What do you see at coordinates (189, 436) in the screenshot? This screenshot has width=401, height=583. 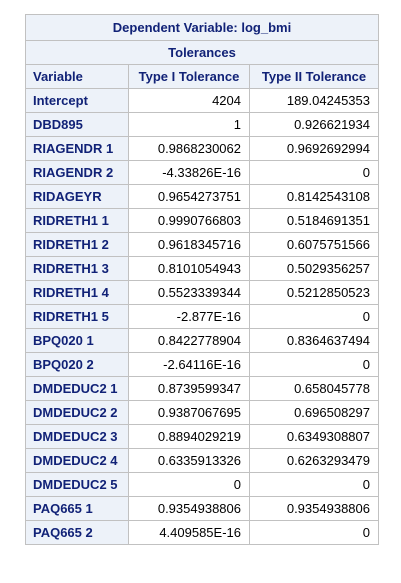 I see `cell-type1-tolerance: 0.8894029219` at bounding box center [189, 436].